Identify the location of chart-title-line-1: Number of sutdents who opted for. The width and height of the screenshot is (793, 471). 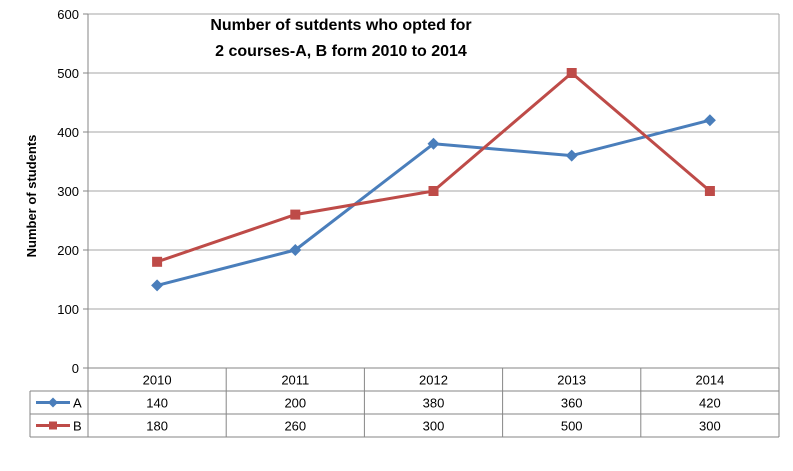
(340, 25).